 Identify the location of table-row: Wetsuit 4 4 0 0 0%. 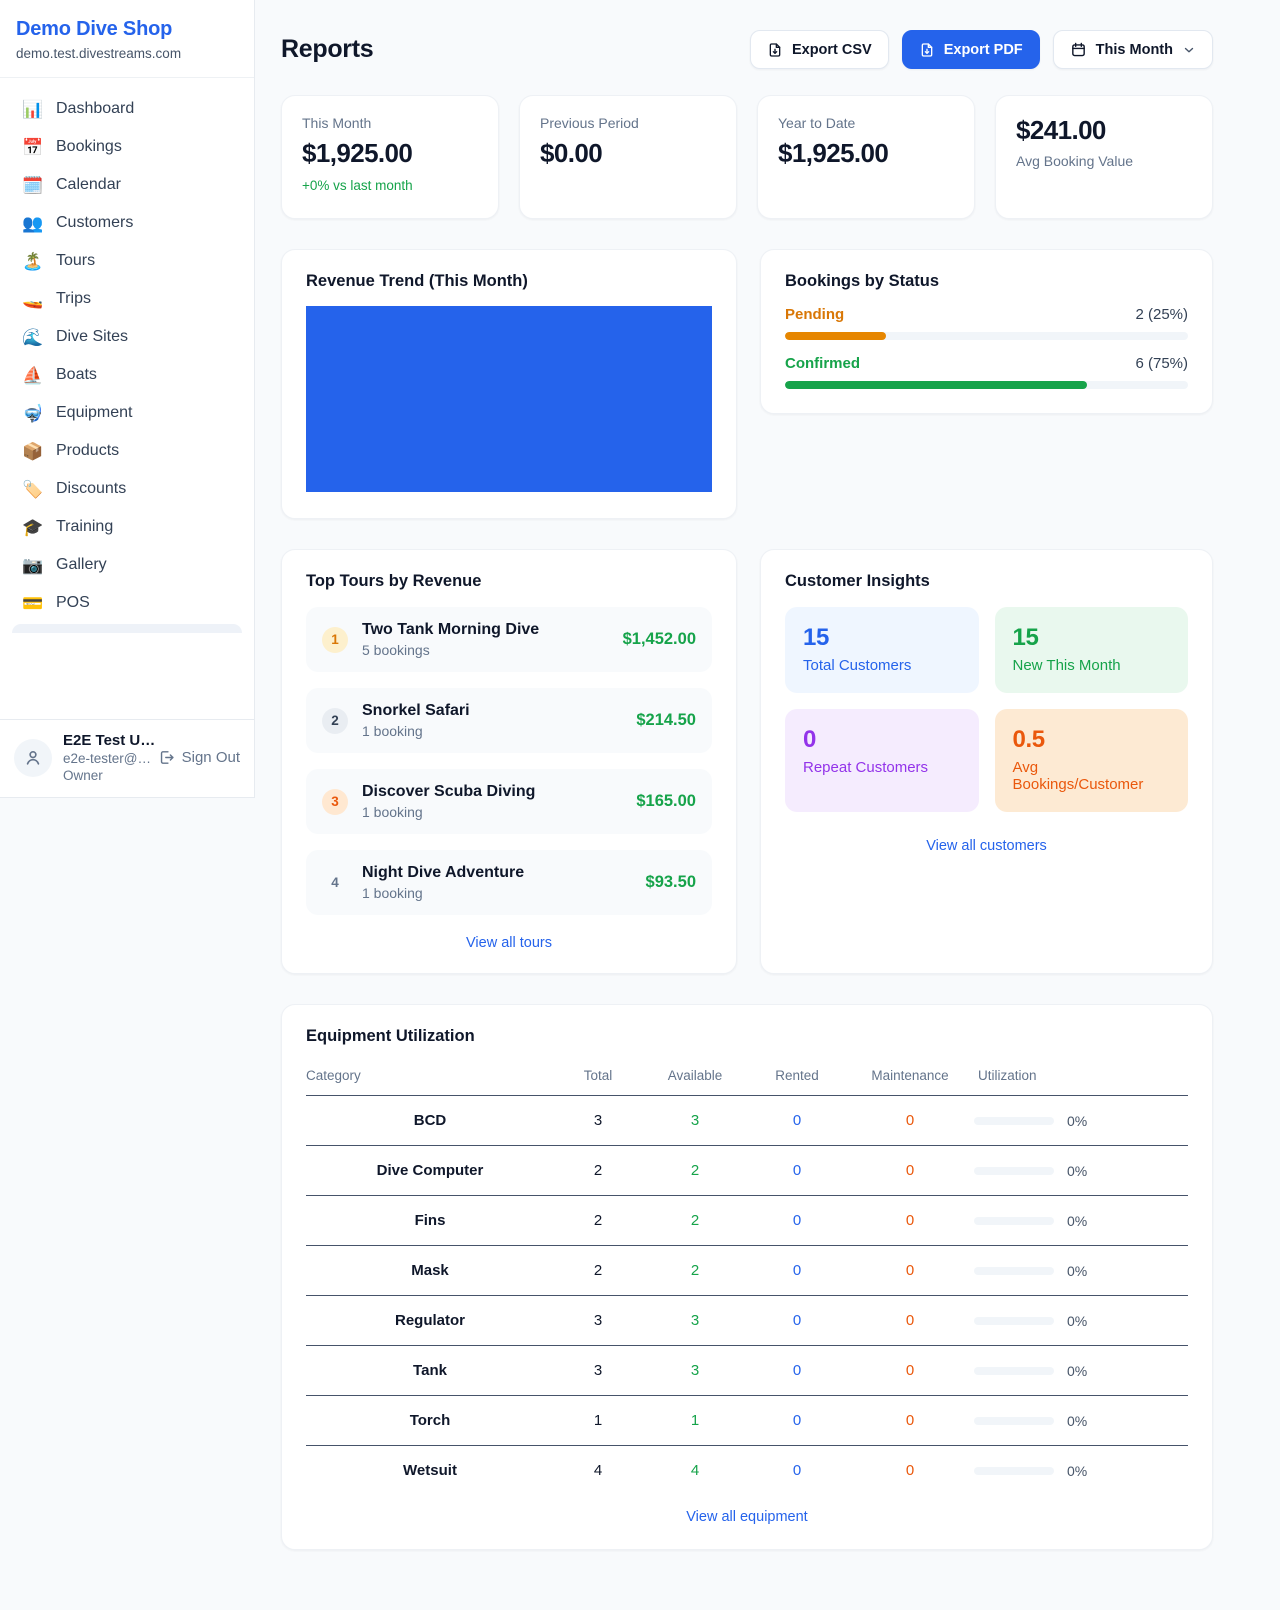
(747, 1471).